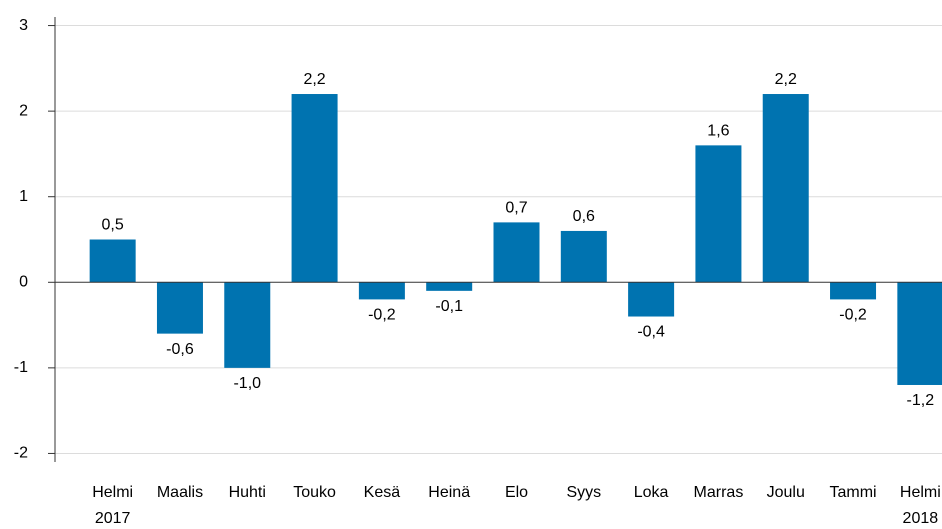  What do you see at coordinates (23, 196) in the screenshot?
I see `y-tick-label: 1` at bounding box center [23, 196].